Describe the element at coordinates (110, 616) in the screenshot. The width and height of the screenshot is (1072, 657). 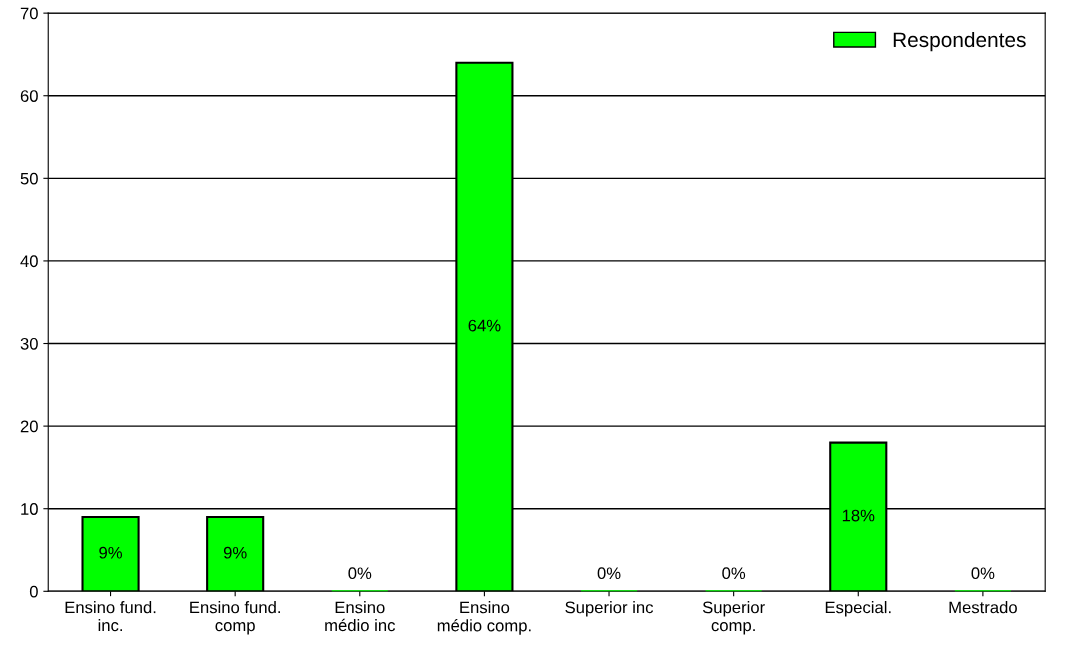
I see `x-tick-label: Ensino fund. inc.` at that location.